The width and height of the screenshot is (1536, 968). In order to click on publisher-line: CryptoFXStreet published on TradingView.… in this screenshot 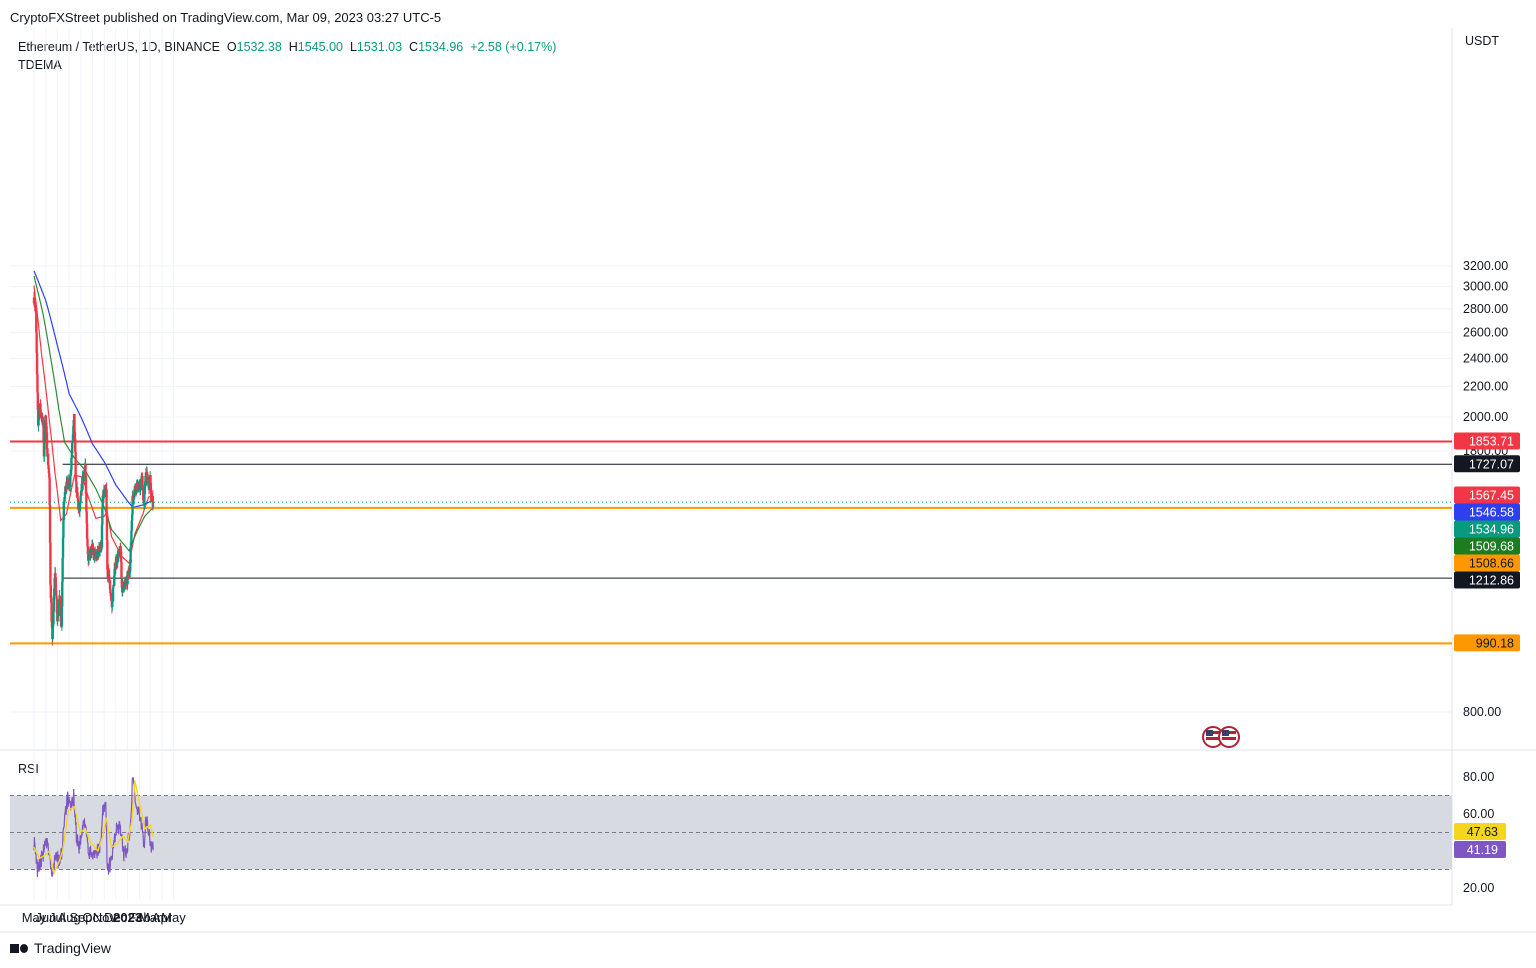, I will do `click(226, 17)`.